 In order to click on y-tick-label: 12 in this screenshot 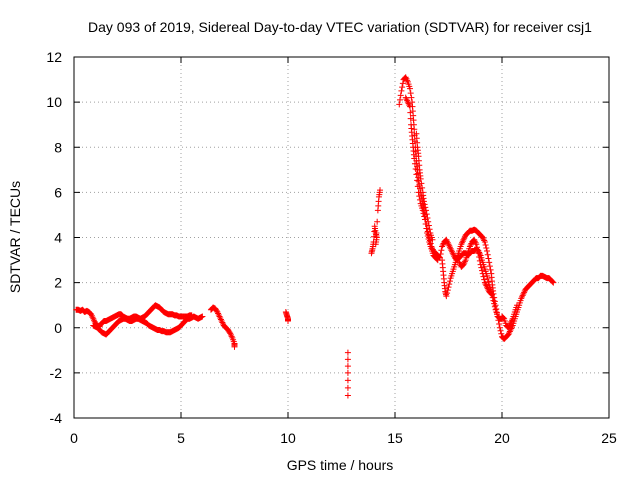, I will do `click(54, 57)`.